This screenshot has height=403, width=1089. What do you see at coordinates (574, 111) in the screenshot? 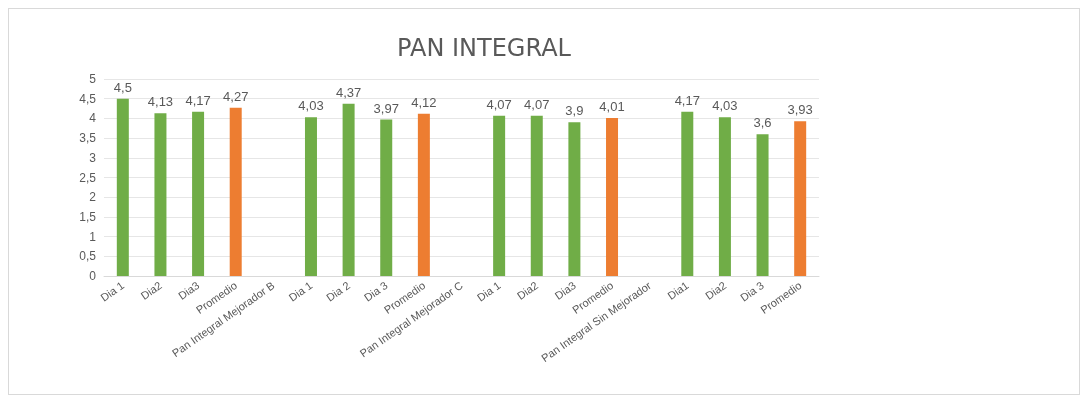
I see `data-label: 3,9` at bounding box center [574, 111].